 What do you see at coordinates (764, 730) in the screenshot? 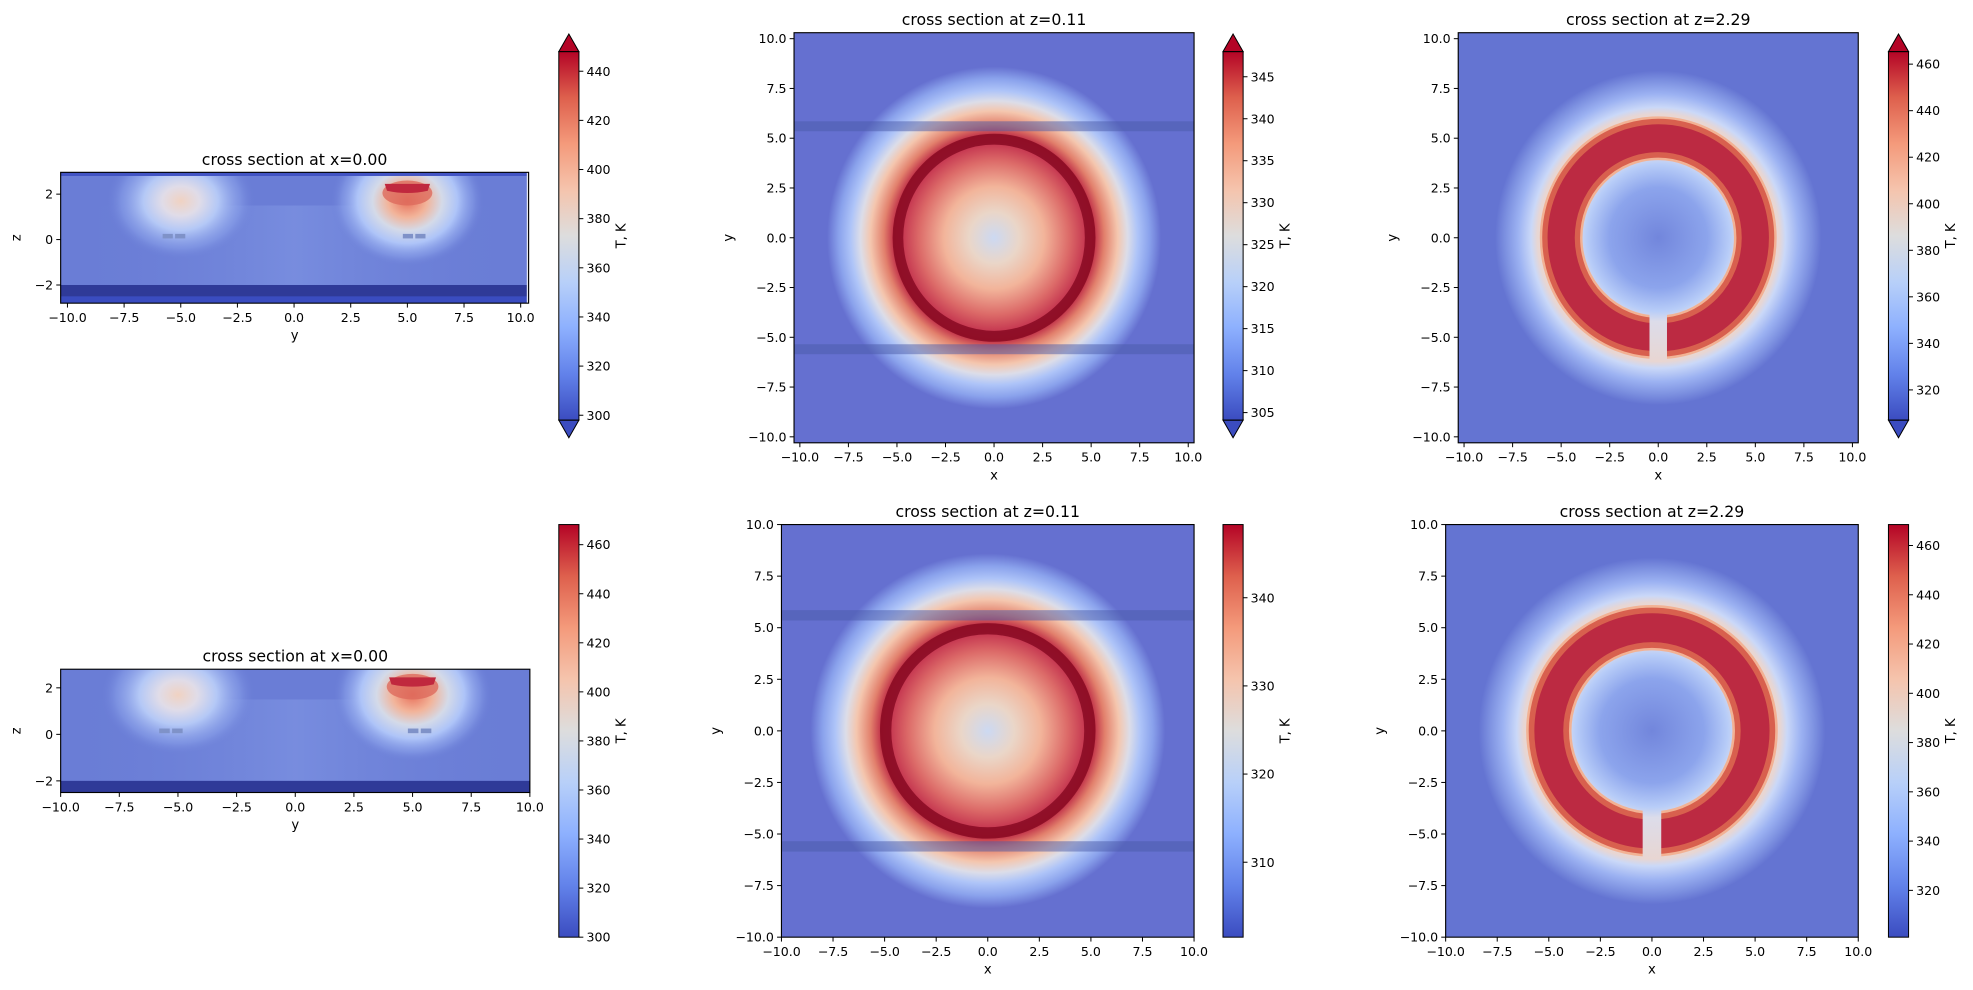
I see `y-tick-label: 0.0` at bounding box center [764, 730].